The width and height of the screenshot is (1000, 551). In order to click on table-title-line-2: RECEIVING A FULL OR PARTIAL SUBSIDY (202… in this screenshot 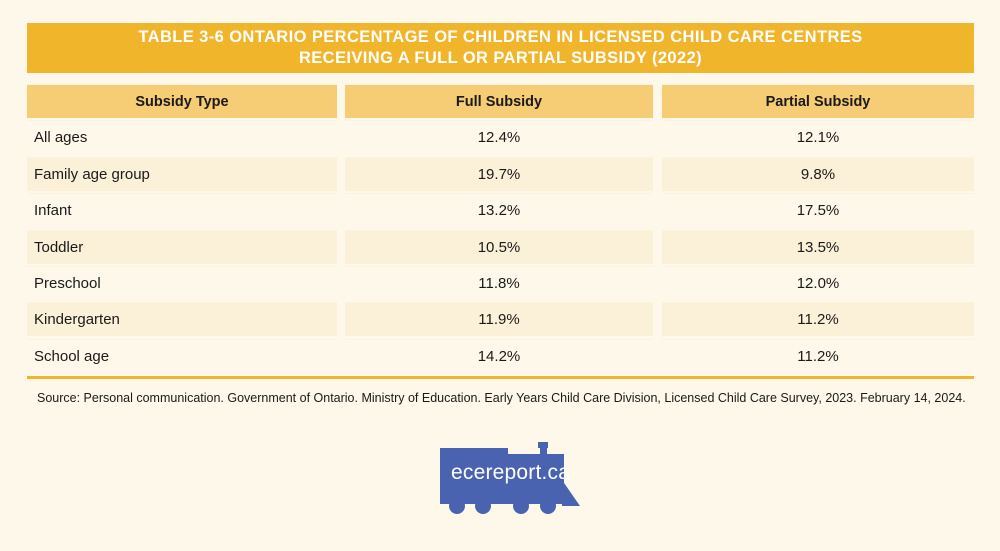, I will do `click(500, 58)`.